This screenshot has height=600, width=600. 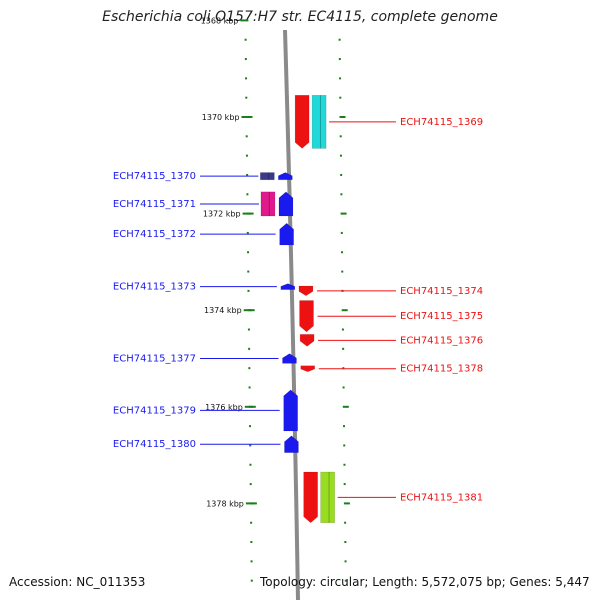 I want to click on tick-label: 1376 kbp, so click(x=224, y=407).